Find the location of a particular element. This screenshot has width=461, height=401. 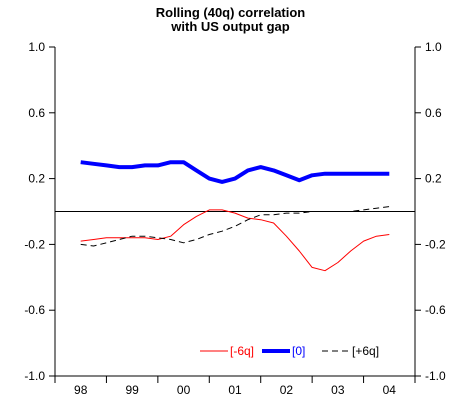

legend-label-1: [0] is located at coordinates (298, 351).